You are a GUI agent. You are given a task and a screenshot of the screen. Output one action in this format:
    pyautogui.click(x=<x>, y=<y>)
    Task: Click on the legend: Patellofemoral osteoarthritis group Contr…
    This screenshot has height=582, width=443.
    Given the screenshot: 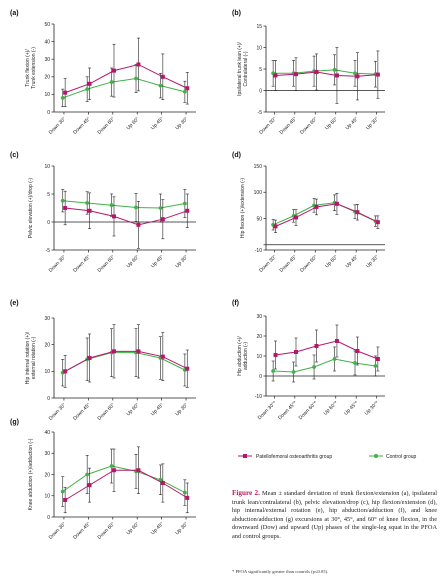 What is the action you would take?
    pyautogui.click(x=327, y=457)
    